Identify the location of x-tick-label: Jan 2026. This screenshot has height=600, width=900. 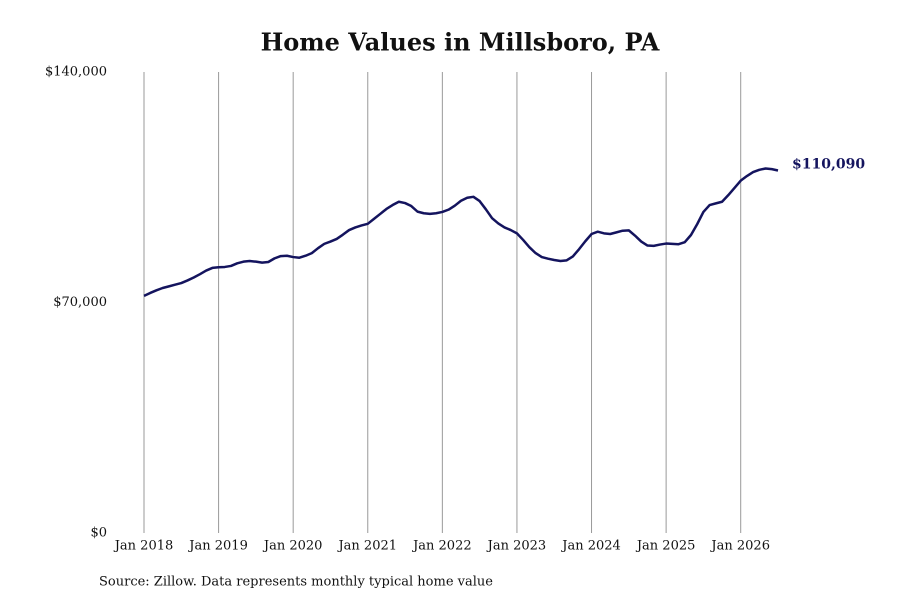
(739, 546).